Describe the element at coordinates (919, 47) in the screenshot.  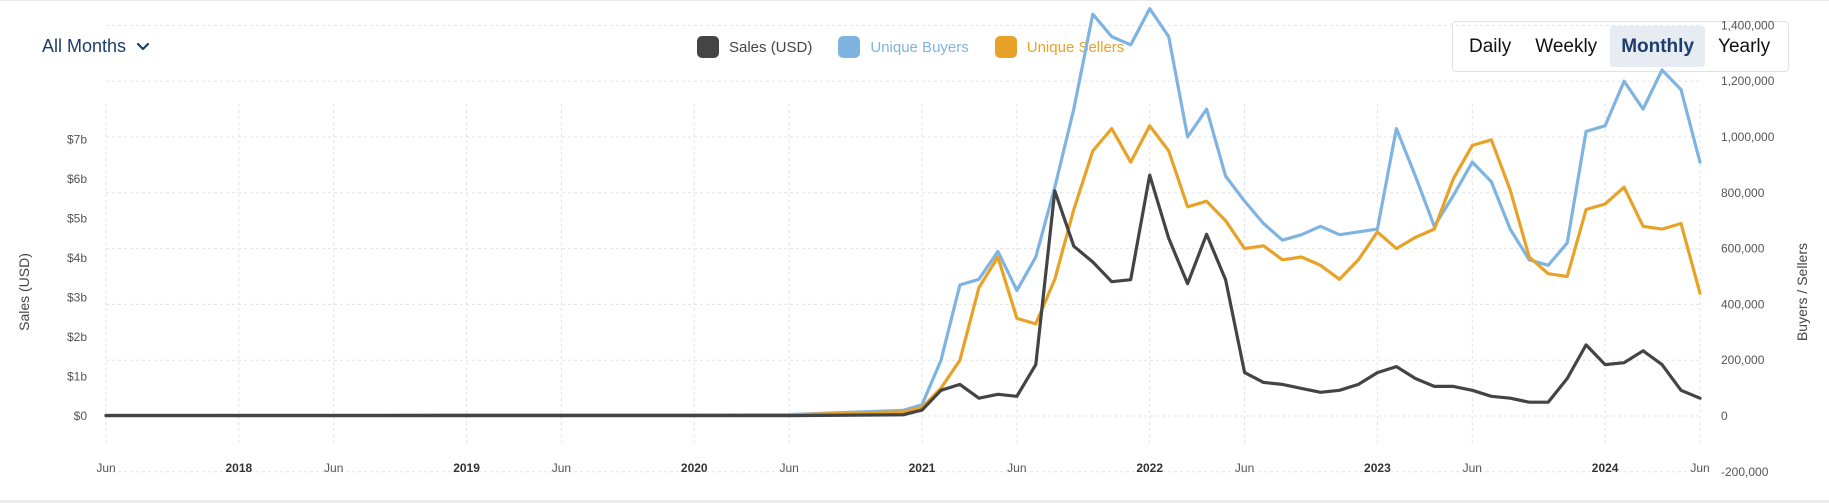
I see `legend-label-unique-buyers: Unique Buyers` at that location.